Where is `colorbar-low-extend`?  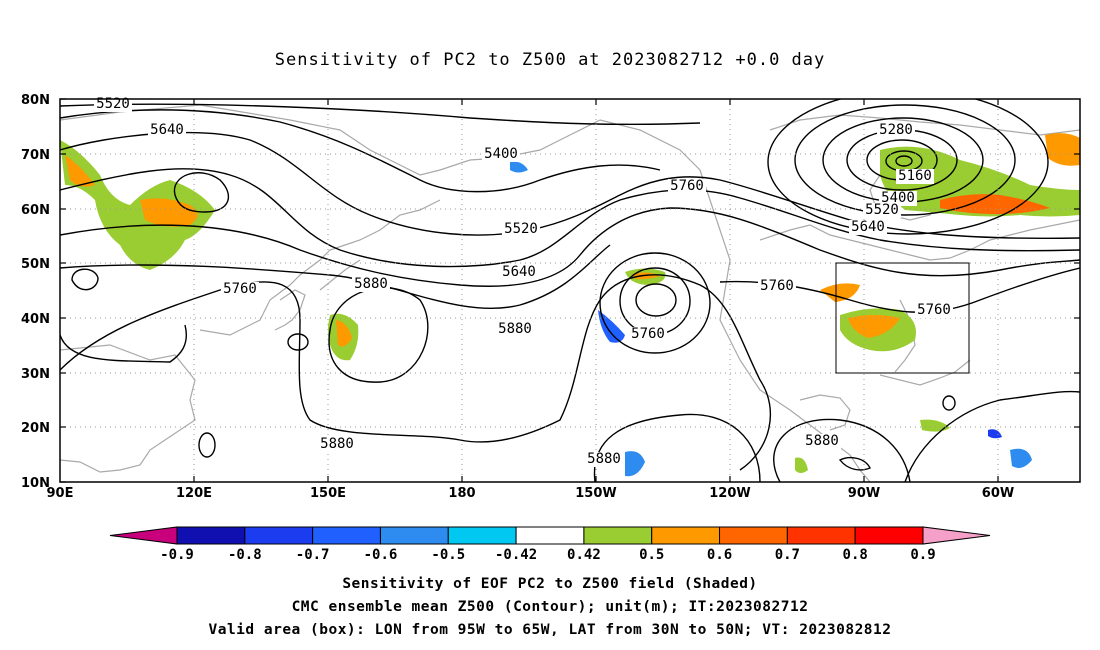
colorbar-low-extend is located at coordinates (143, 535).